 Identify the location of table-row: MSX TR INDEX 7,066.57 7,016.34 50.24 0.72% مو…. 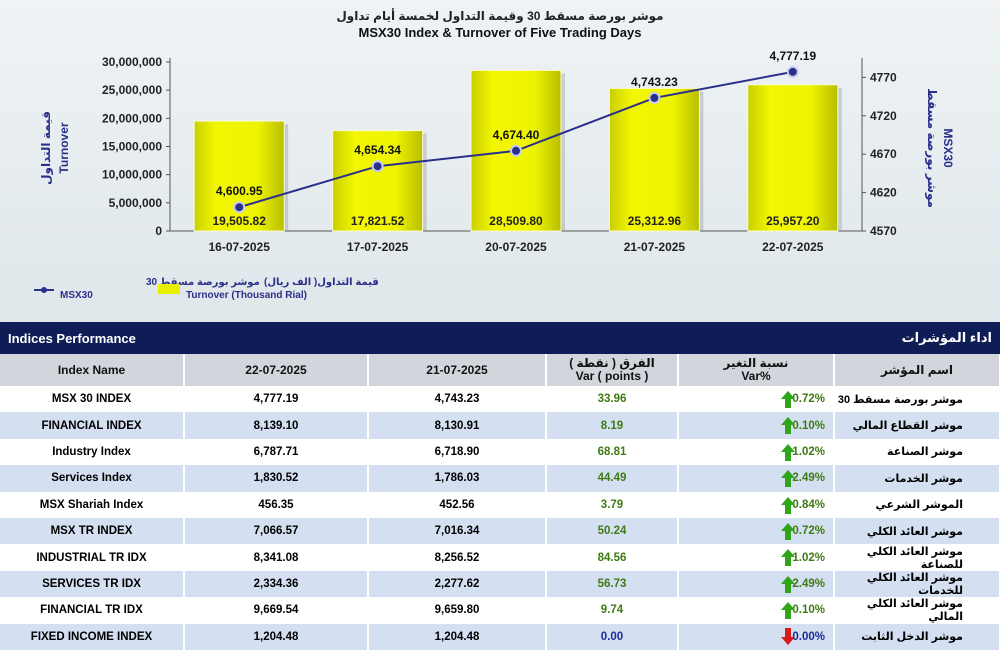
(500, 531).